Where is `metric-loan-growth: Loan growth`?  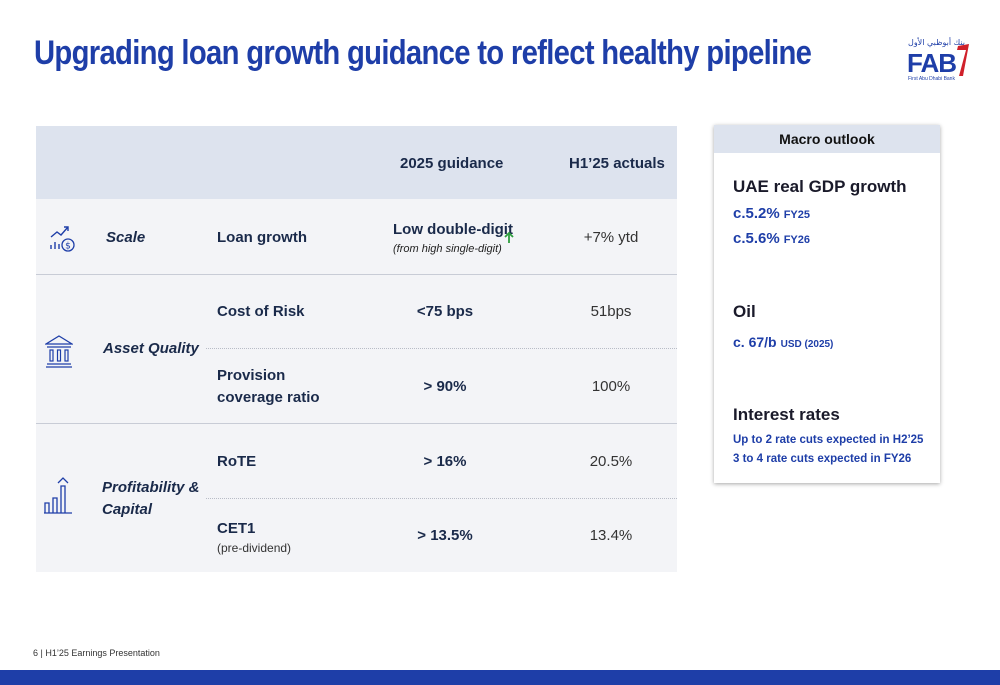
metric-loan-growth: Loan growth is located at coordinates (262, 237).